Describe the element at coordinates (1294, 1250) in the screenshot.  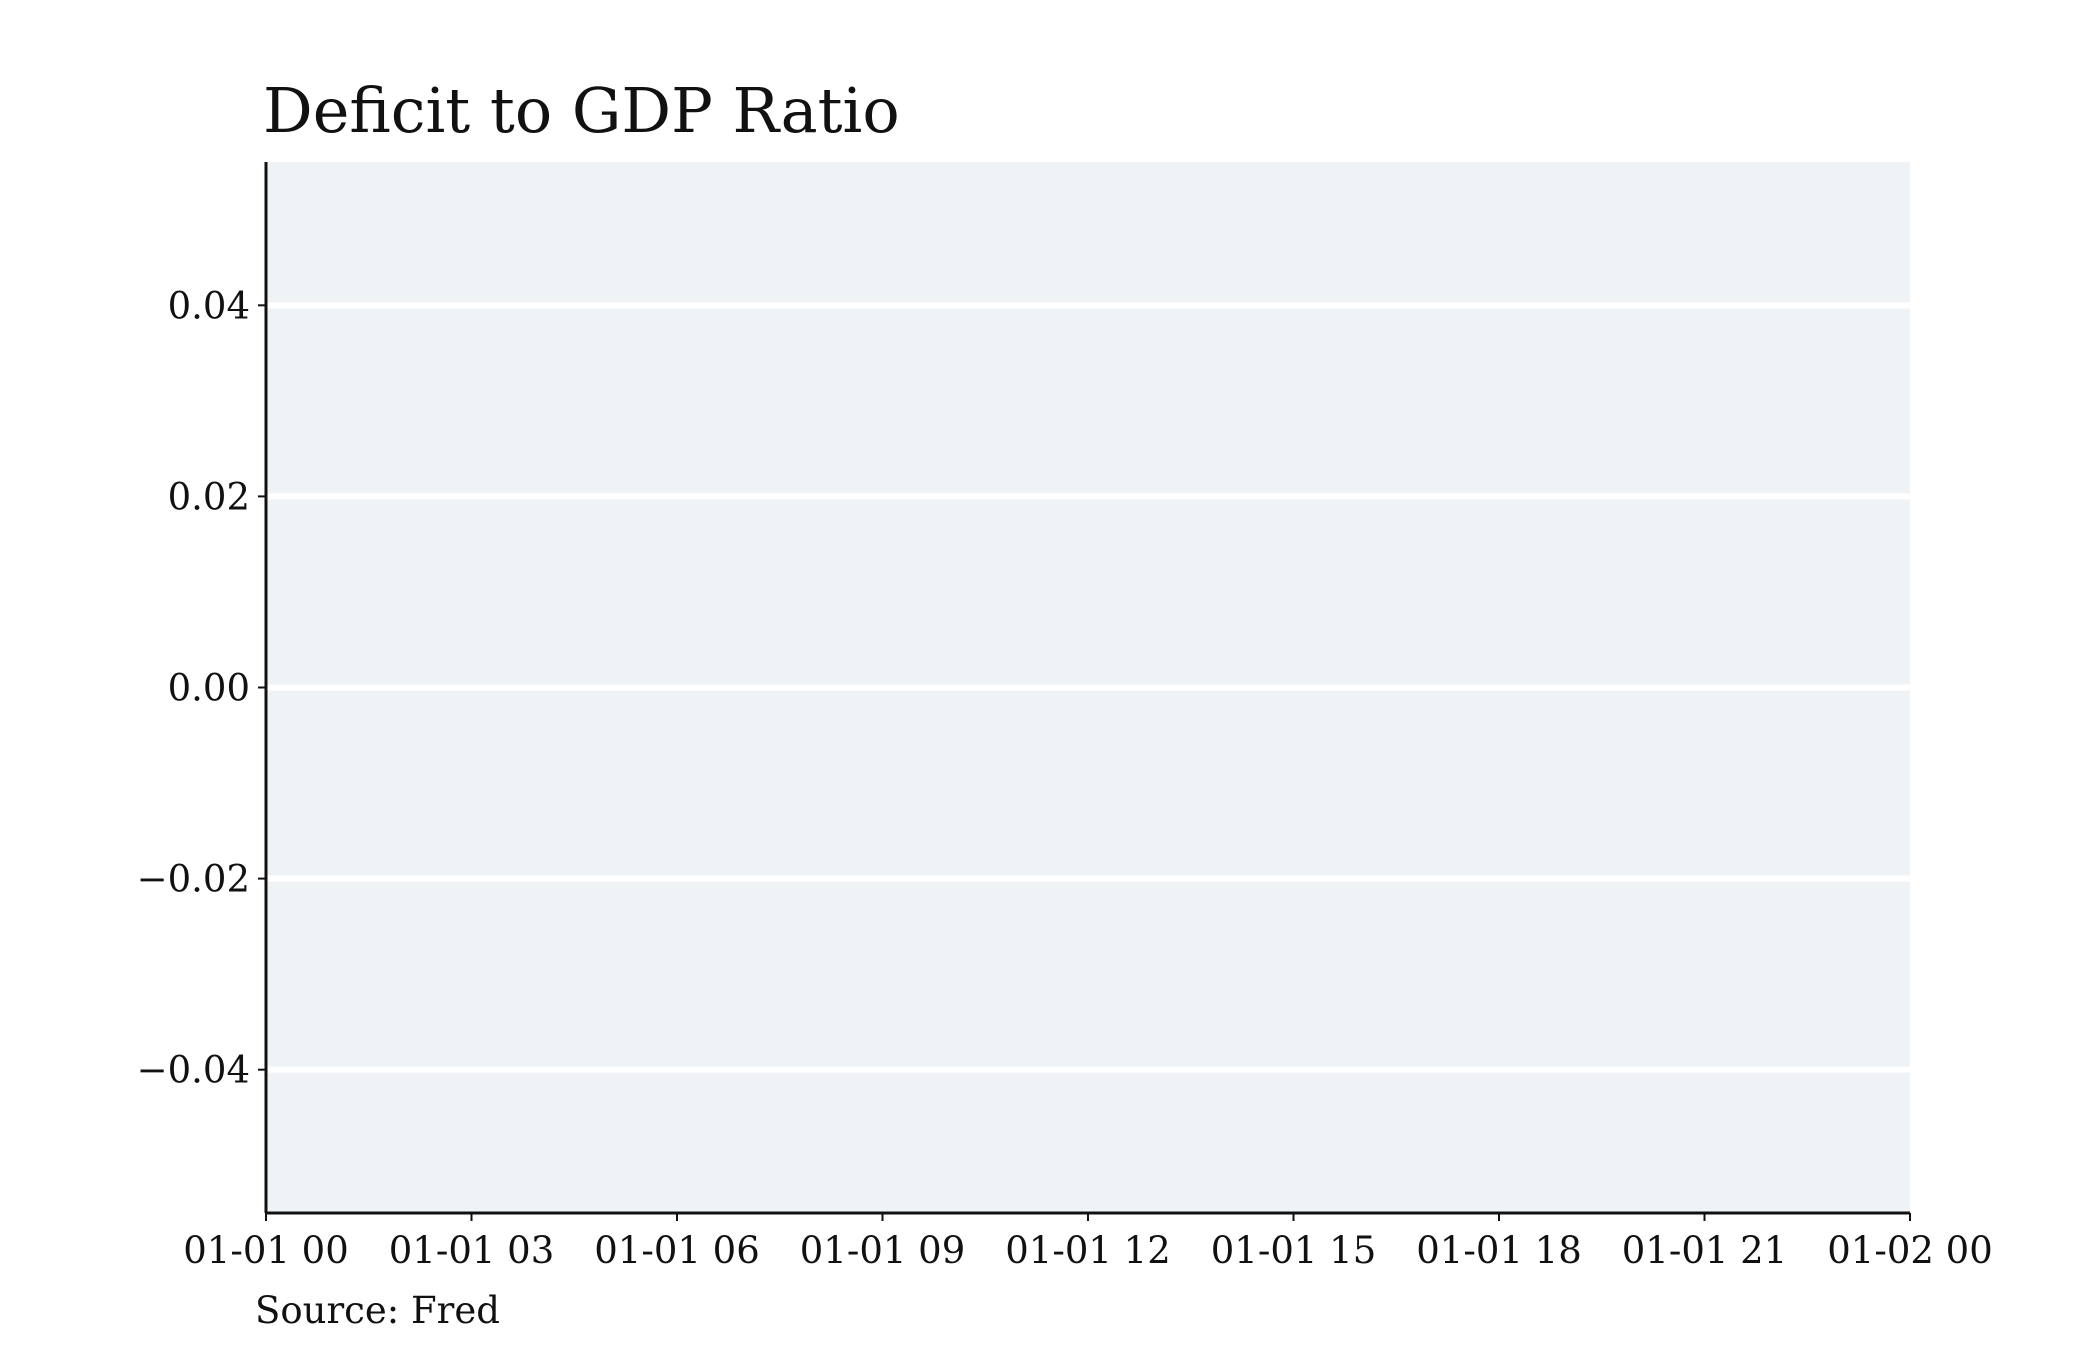
I see `x-tick-label: 01-01 15` at that location.